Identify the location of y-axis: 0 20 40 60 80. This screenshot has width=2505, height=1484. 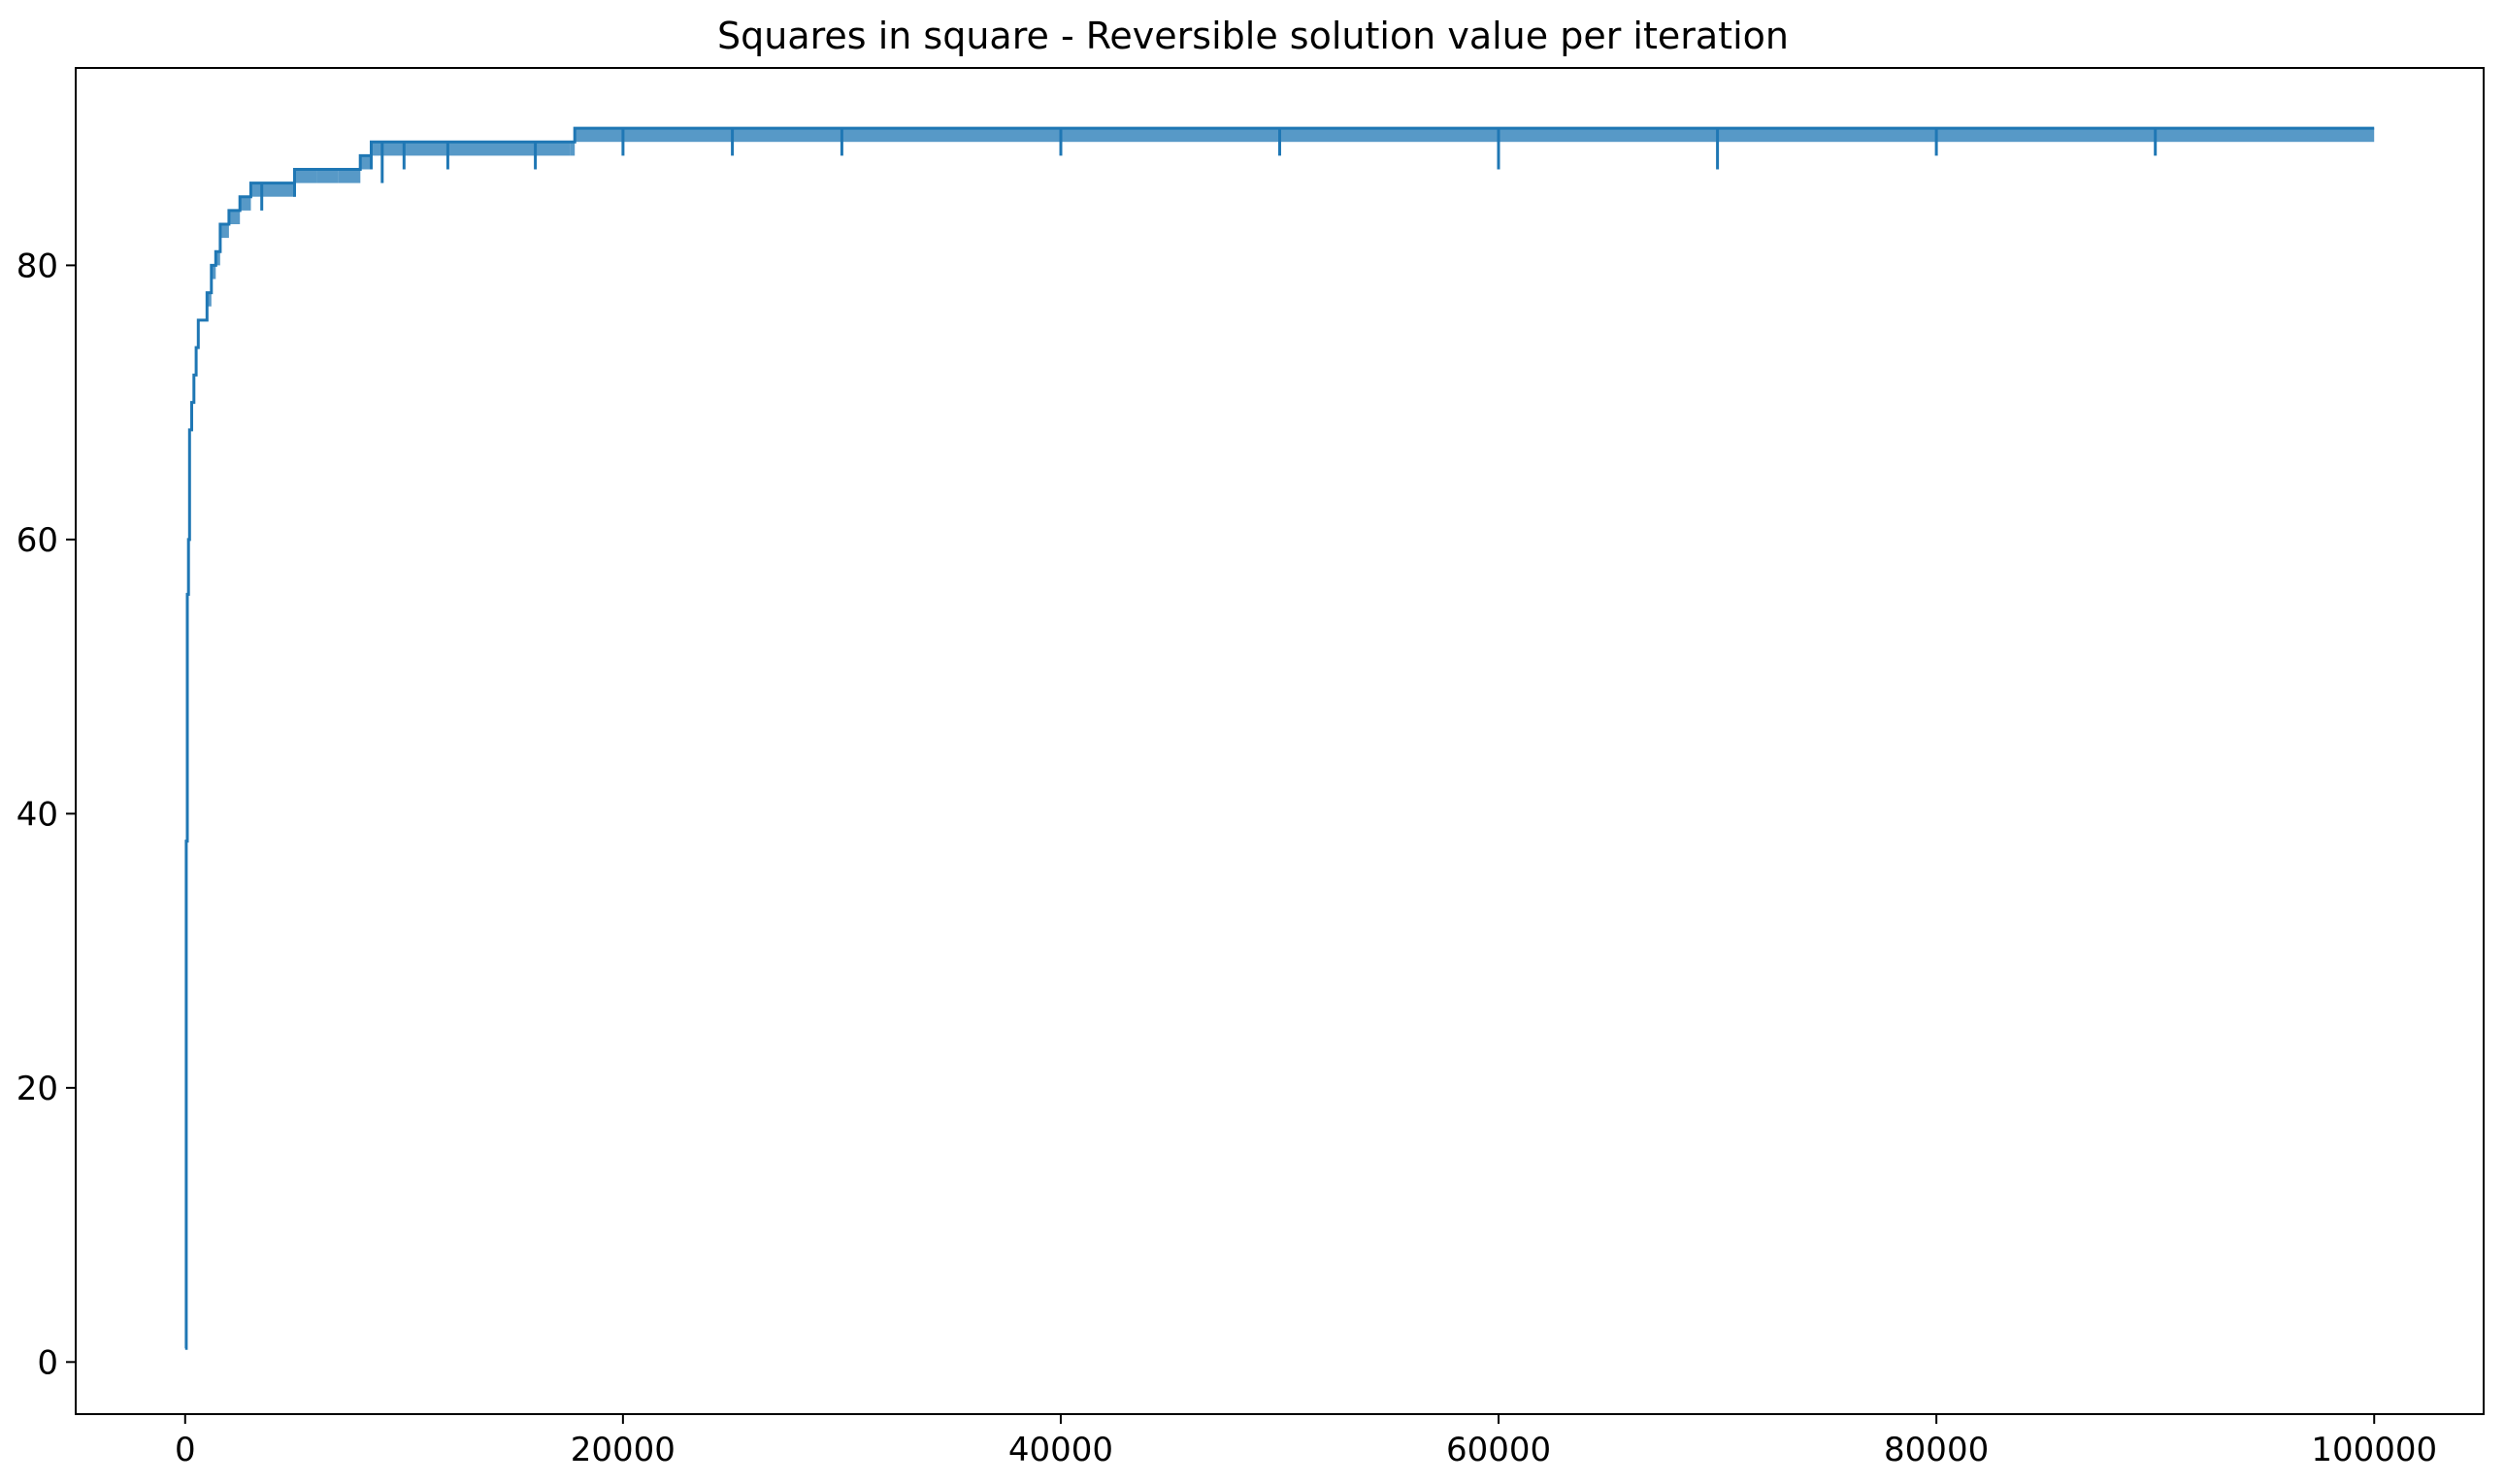
(46, 814).